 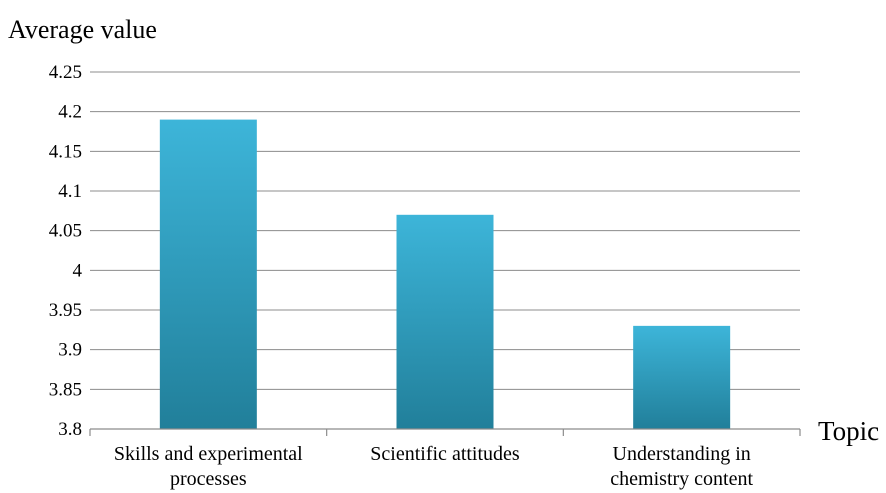 What do you see at coordinates (70, 429) in the screenshot?
I see `y-tick-label: 3.8` at bounding box center [70, 429].